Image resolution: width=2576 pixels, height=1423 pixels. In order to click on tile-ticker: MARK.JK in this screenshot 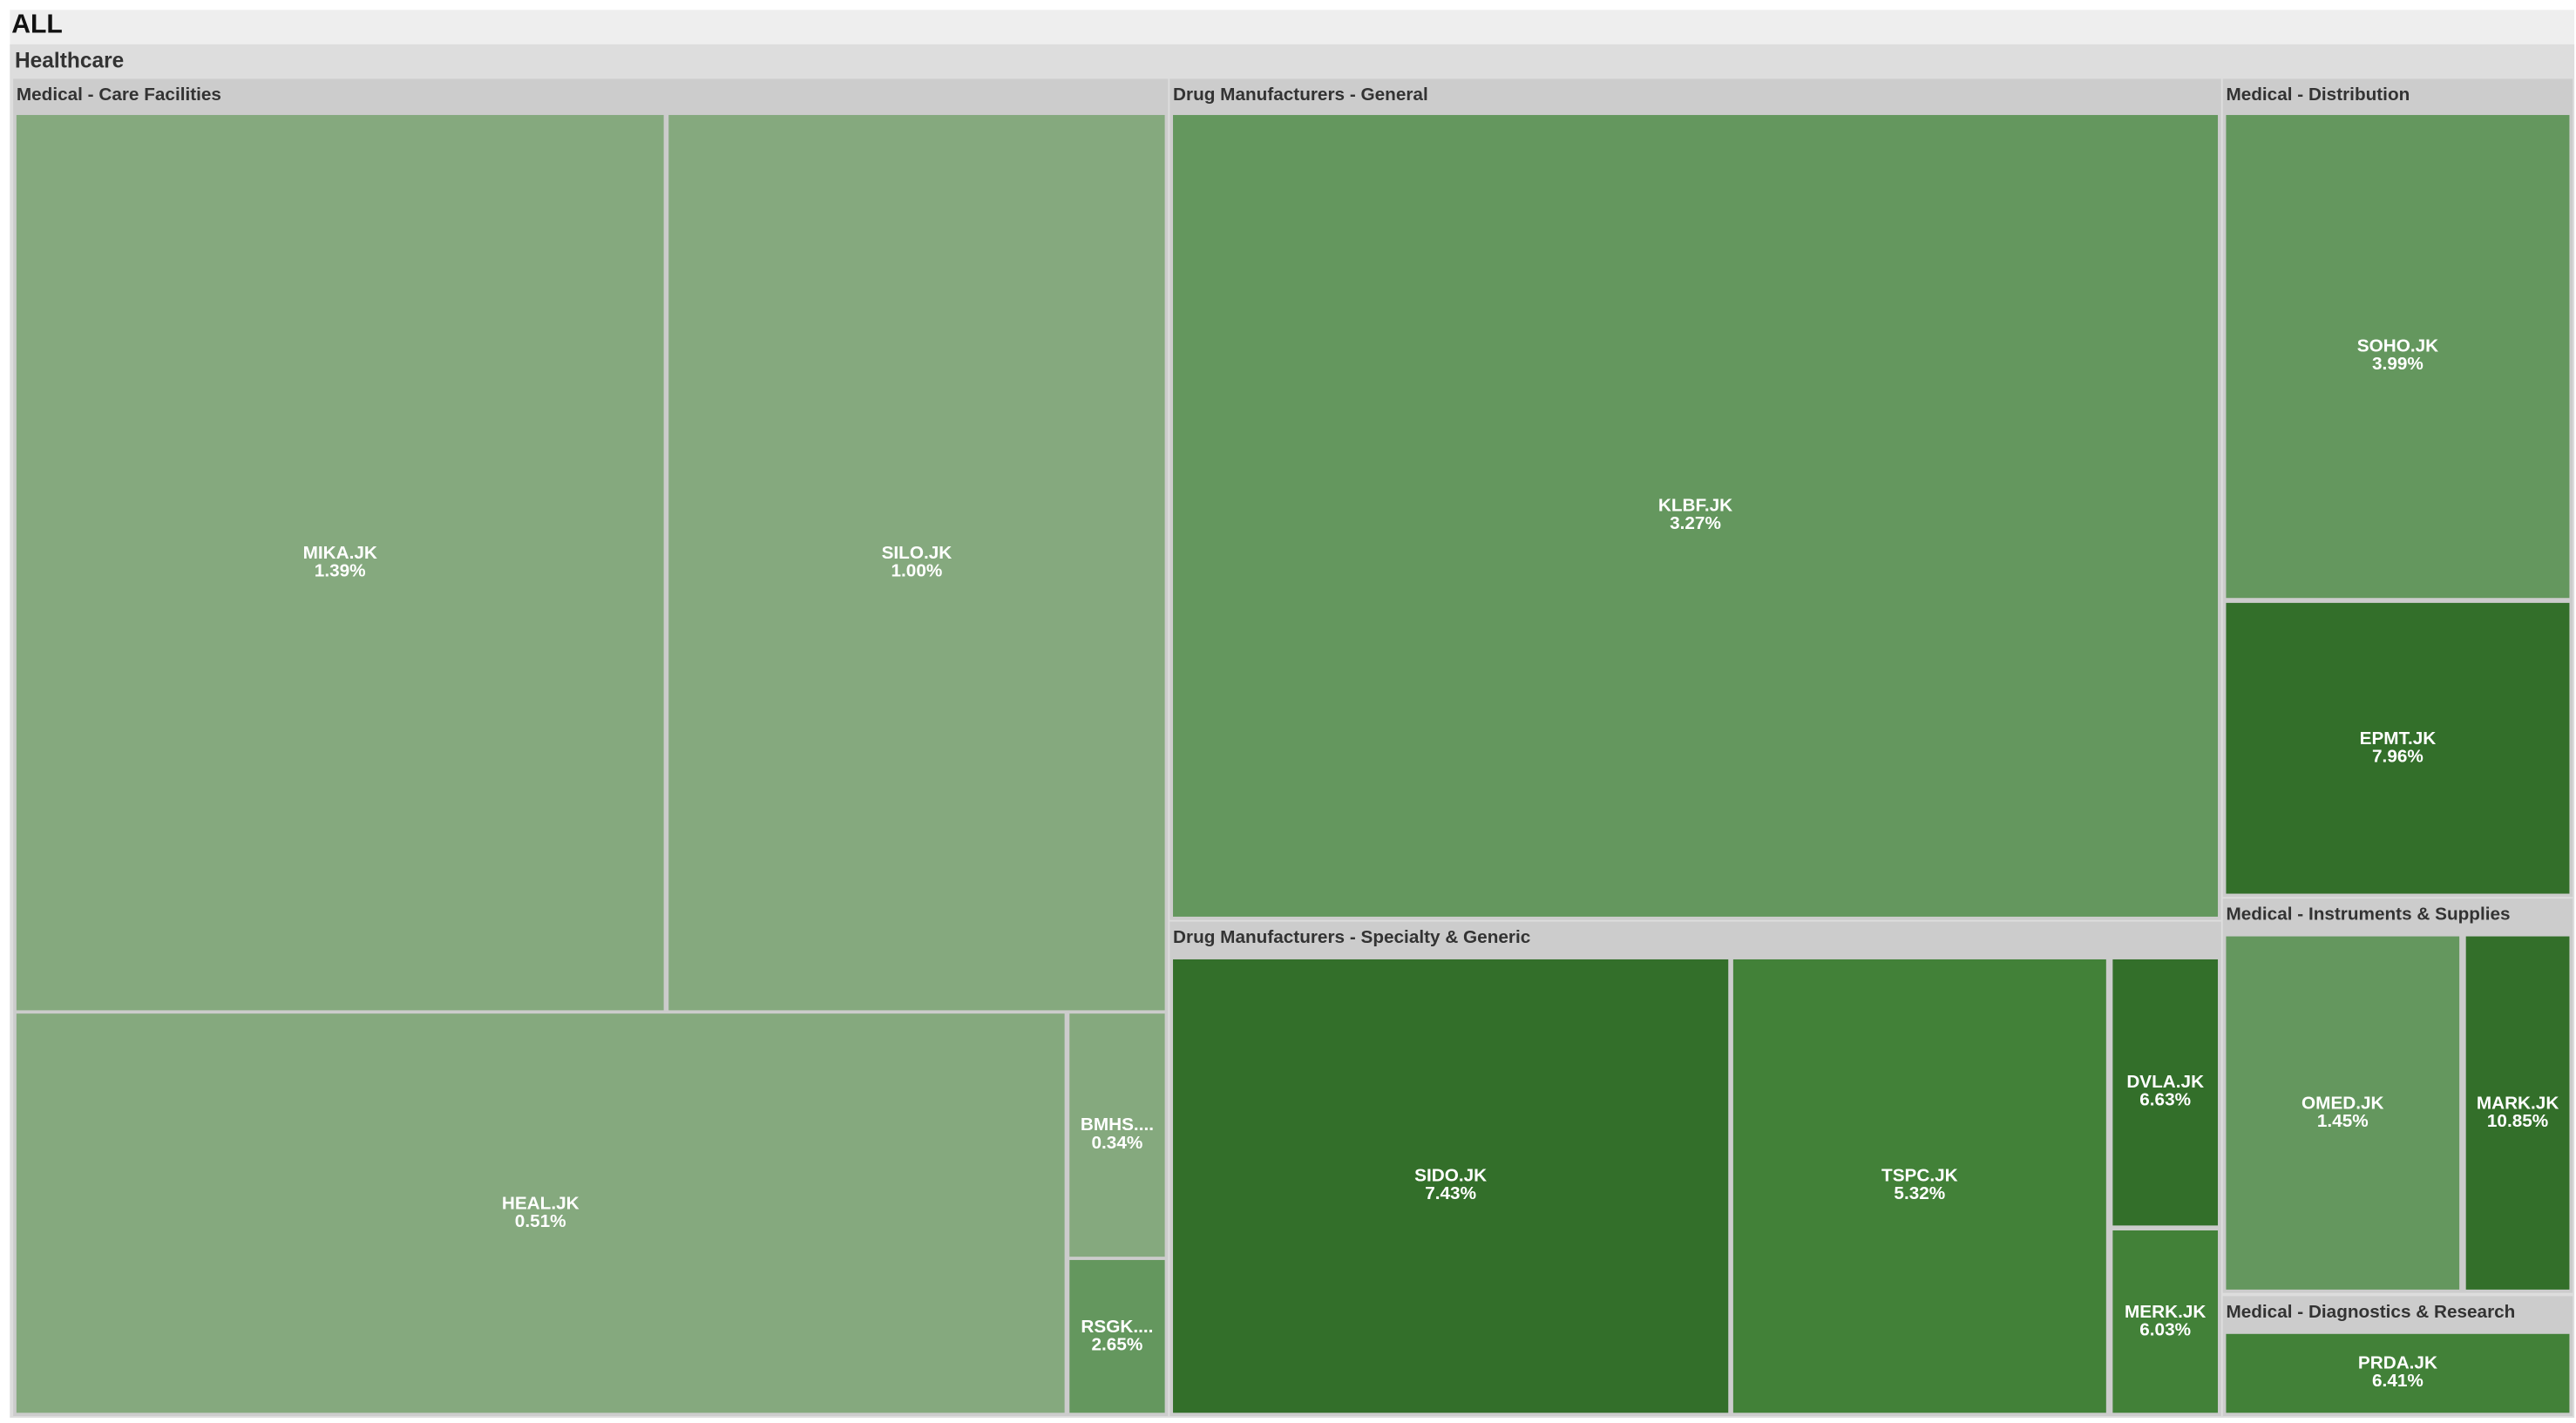, I will do `click(2517, 1103)`.